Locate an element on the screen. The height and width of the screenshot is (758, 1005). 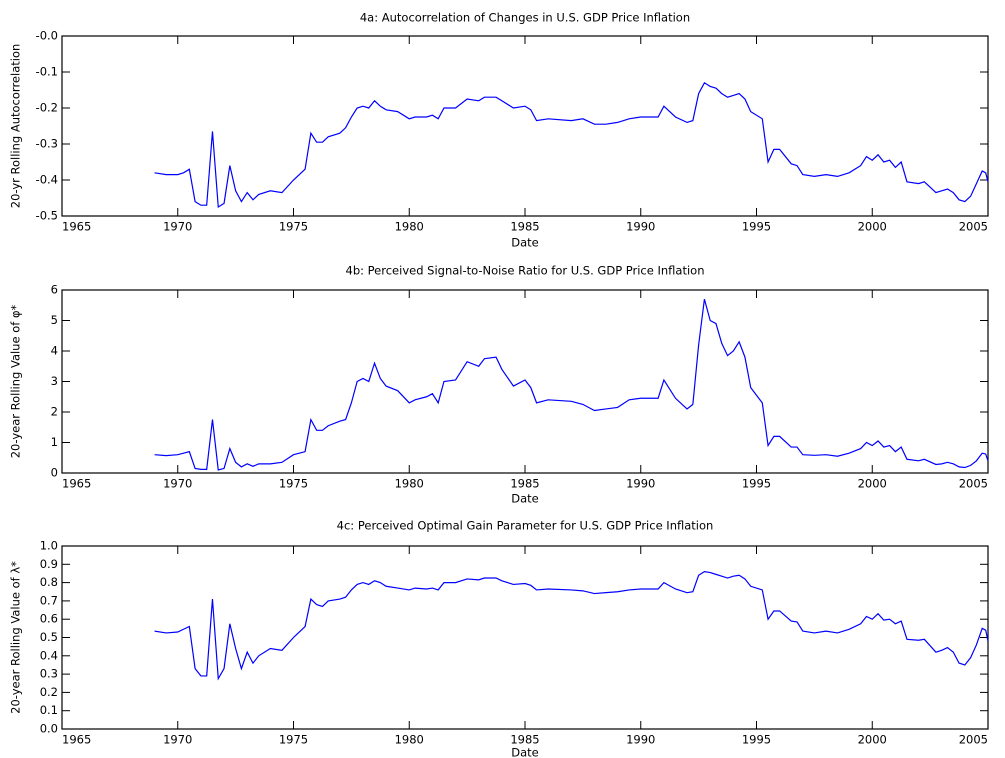
y-tick-label: 2 is located at coordinates (54, 412).